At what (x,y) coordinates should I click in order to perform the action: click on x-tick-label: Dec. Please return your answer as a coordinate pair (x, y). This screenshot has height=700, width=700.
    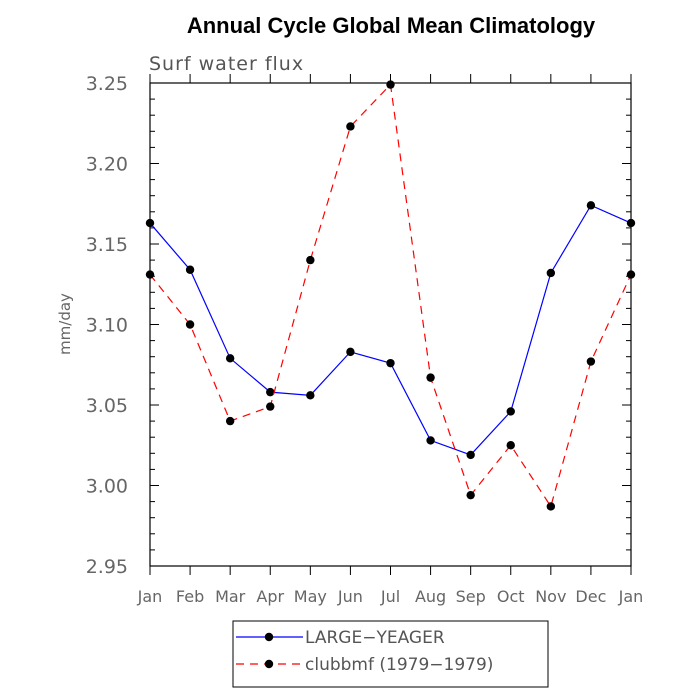
    Looking at the image, I should click on (590, 596).